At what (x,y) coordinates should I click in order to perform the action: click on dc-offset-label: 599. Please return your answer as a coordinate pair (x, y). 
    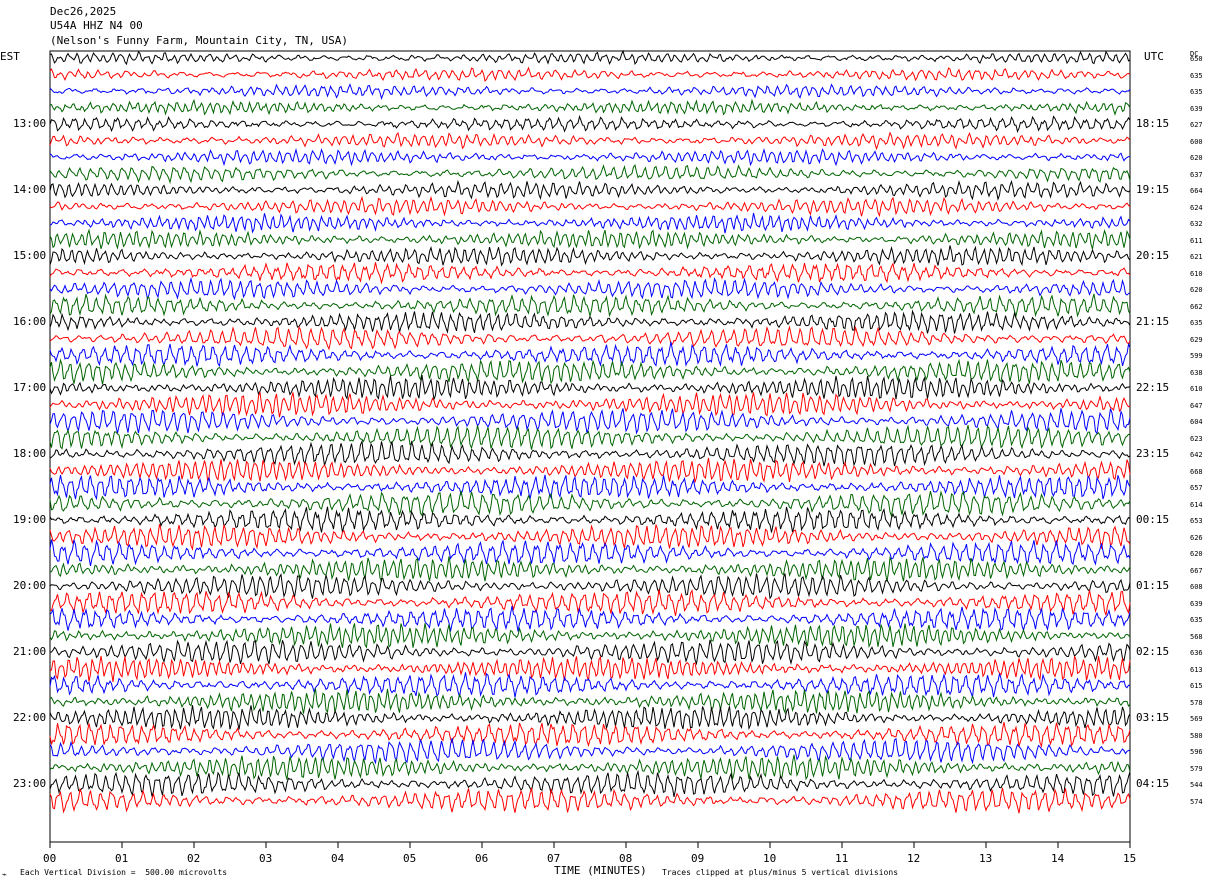
    Looking at the image, I should click on (1196, 356).